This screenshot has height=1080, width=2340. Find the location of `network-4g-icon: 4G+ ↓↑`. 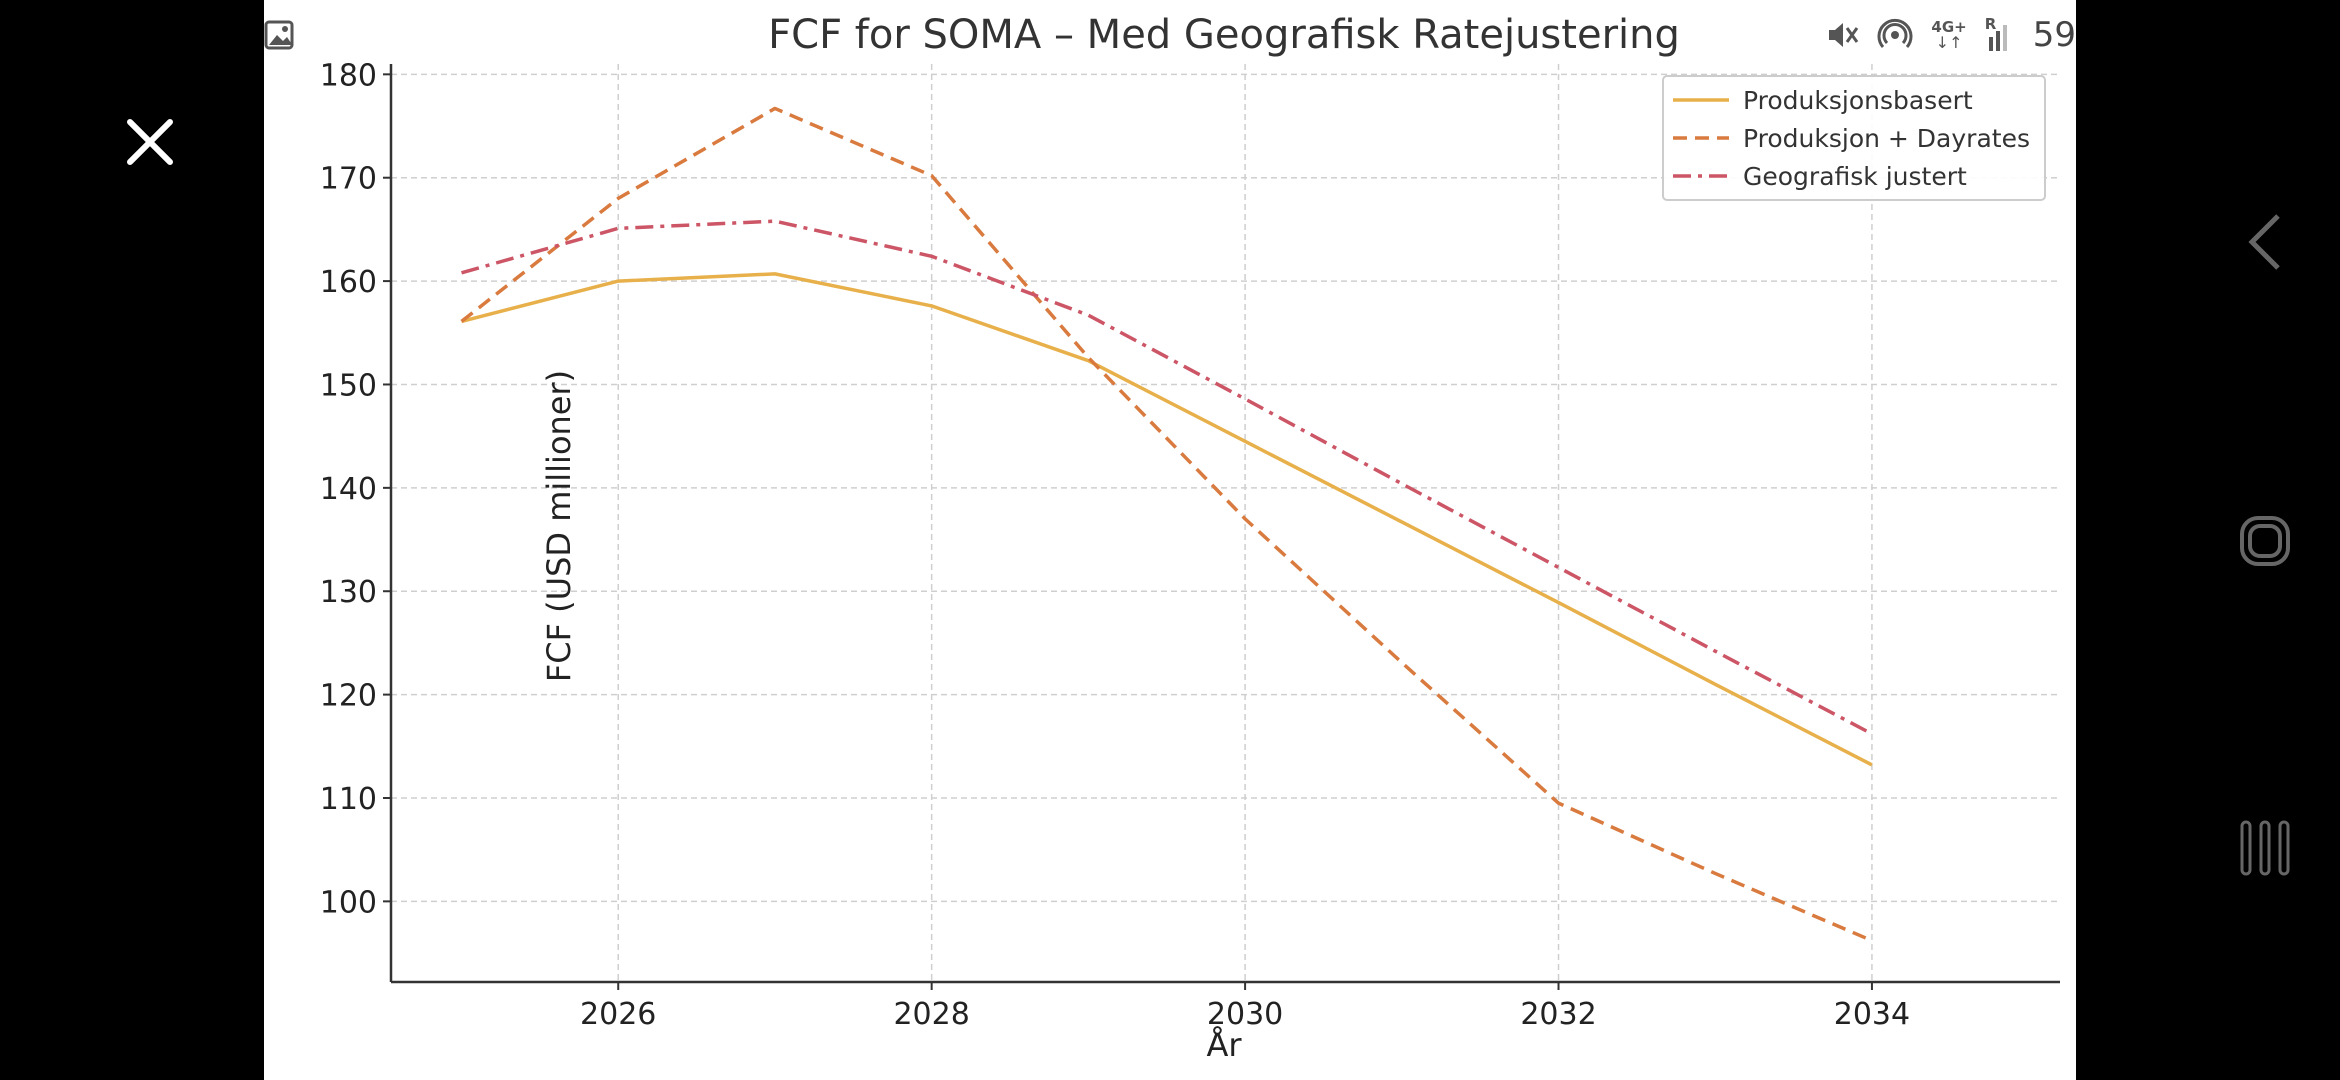

network-4g-icon: 4G+ ↓↑ is located at coordinates (1948, 35).